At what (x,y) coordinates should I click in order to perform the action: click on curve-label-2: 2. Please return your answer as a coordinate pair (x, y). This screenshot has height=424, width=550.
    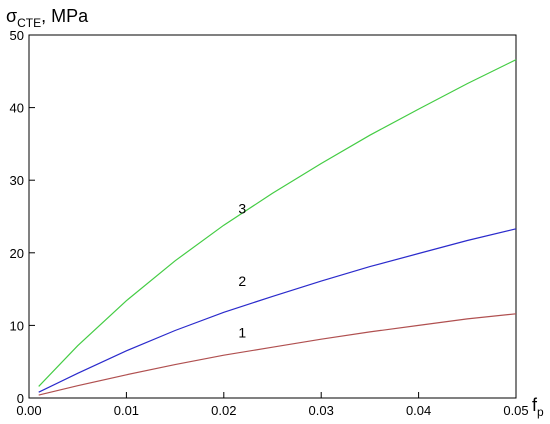
    Looking at the image, I should click on (242, 281).